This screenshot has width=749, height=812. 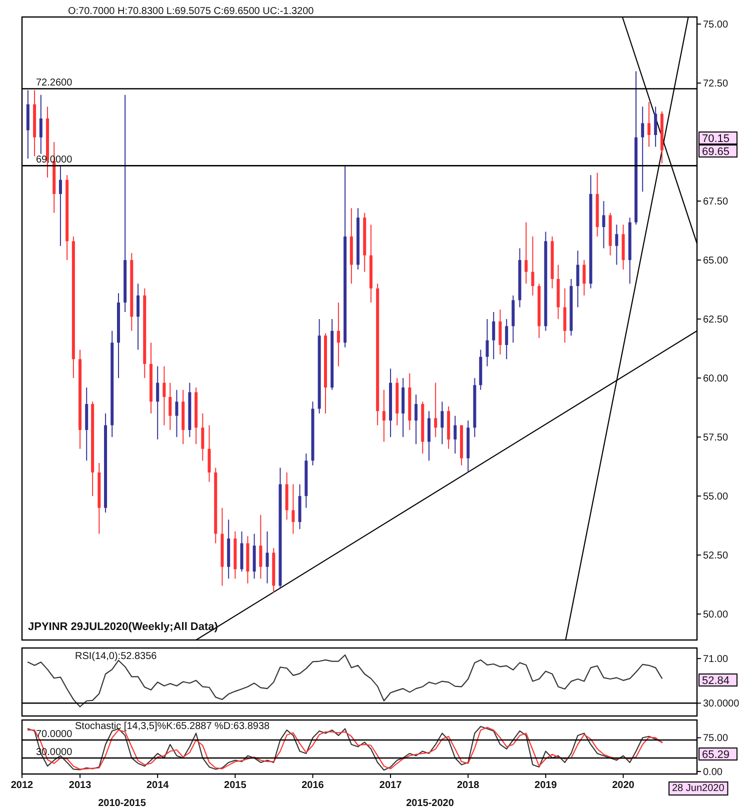 What do you see at coordinates (54, 734) in the screenshot?
I see `ref-line-label: 70.0000` at bounding box center [54, 734].